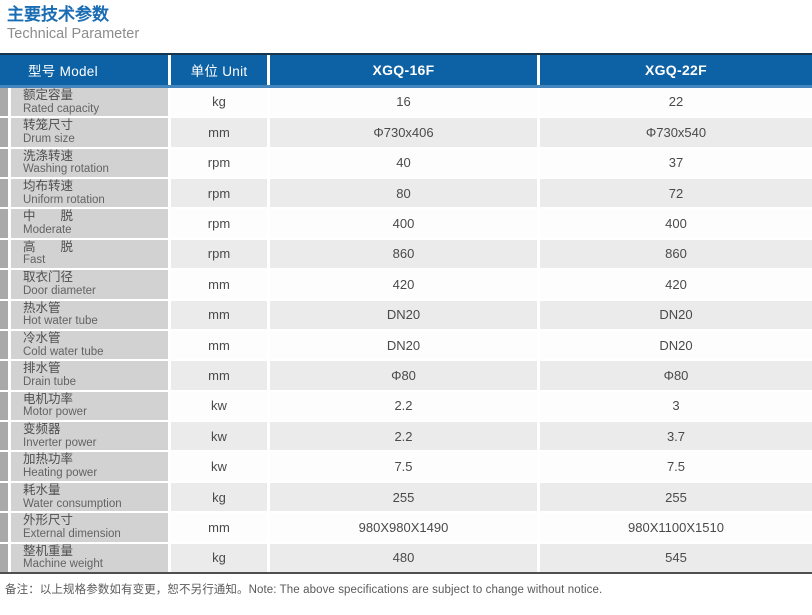  I want to click on row-value-xgq16f: 40, so click(403, 162).